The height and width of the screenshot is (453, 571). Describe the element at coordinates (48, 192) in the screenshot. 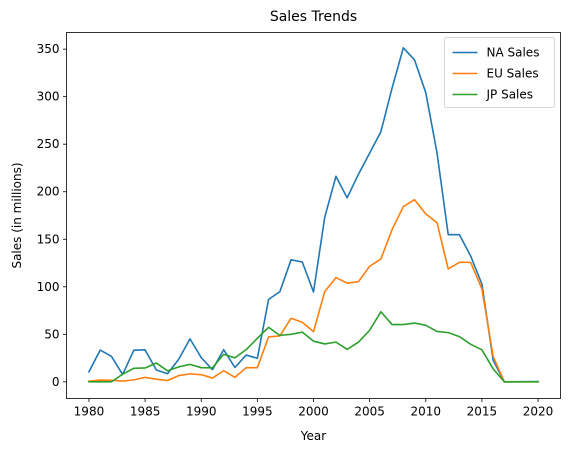

I see `y-tick-label: 200` at that location.